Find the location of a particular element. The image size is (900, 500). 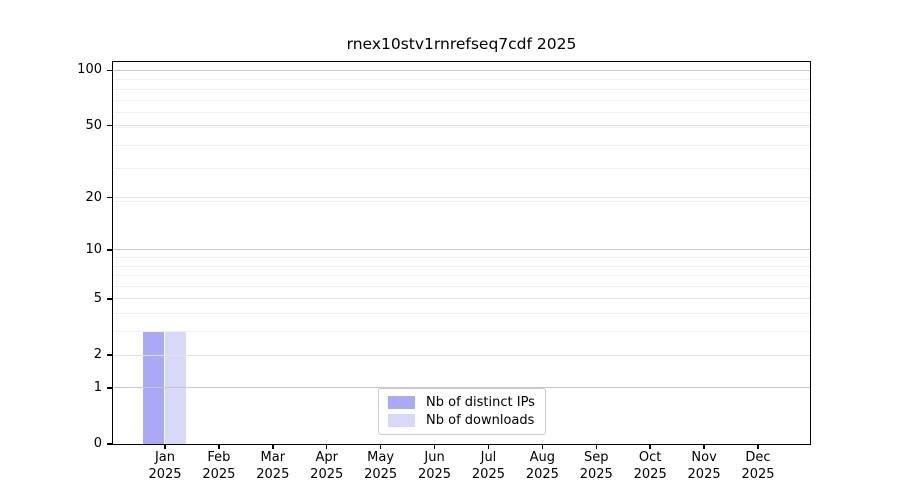

x-tick-label: Dec 2025 is located at coordinates (758, 466).